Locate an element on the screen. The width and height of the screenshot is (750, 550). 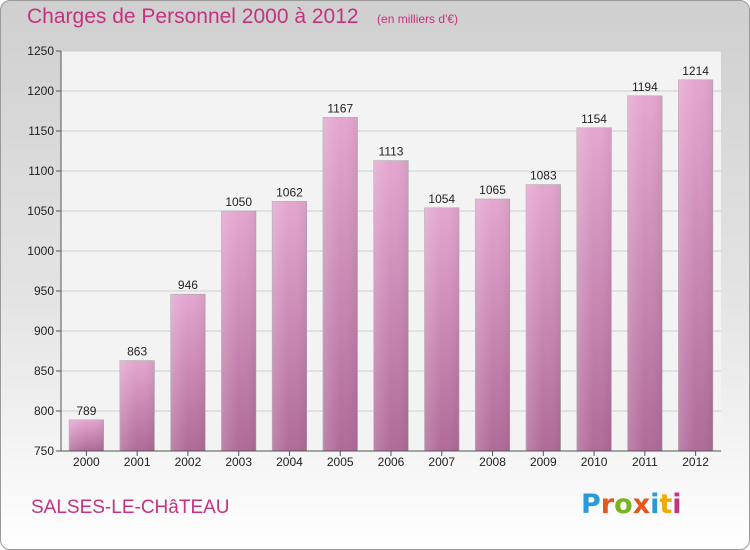
x-tick-label: 2009 is located at coordinates (543, 462).